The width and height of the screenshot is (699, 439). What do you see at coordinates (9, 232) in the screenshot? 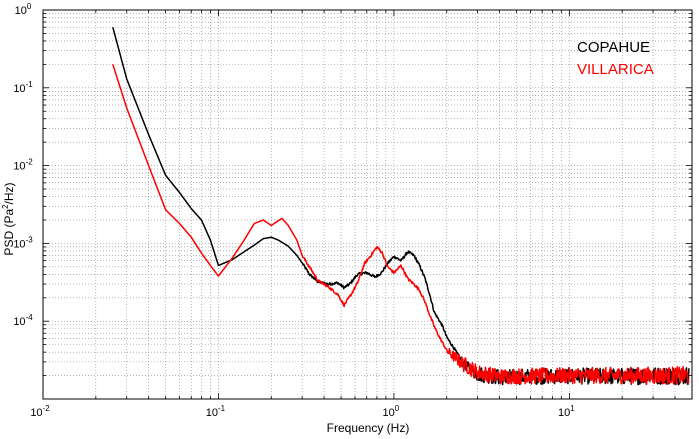
I see `y-axis-label-main: PSD (Pa` at bounding box center [9, 232].